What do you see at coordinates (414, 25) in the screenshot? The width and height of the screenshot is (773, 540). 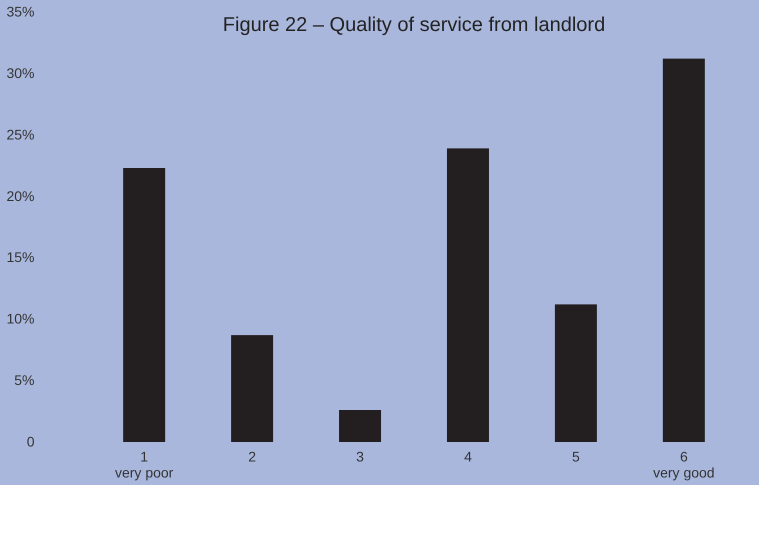 I see `chart-title: Figure 22 – Quality of service from landlord` at bounding box center [414, 25].